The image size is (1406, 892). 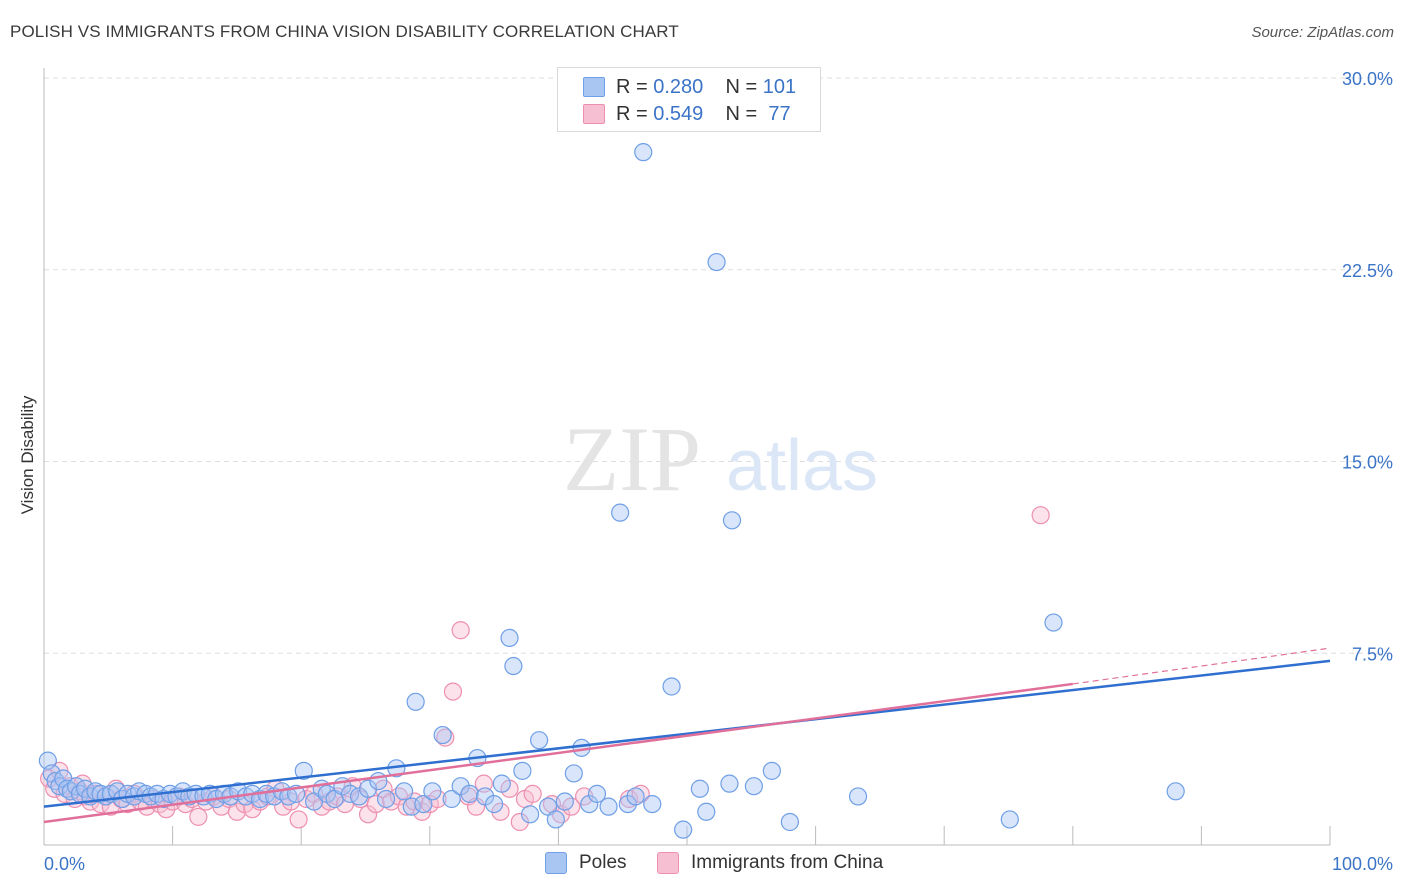 I want to click on y-tick-label: 7.5%, so click(x=1372, y=654).